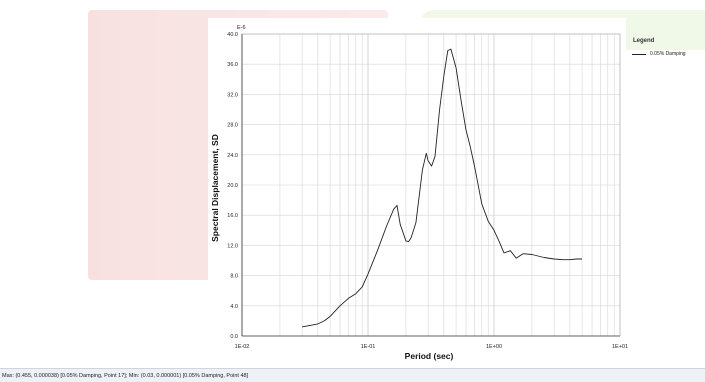 The image size is (705, 382). I want to click on y-tick-label: 16.0, so click(232, 216).